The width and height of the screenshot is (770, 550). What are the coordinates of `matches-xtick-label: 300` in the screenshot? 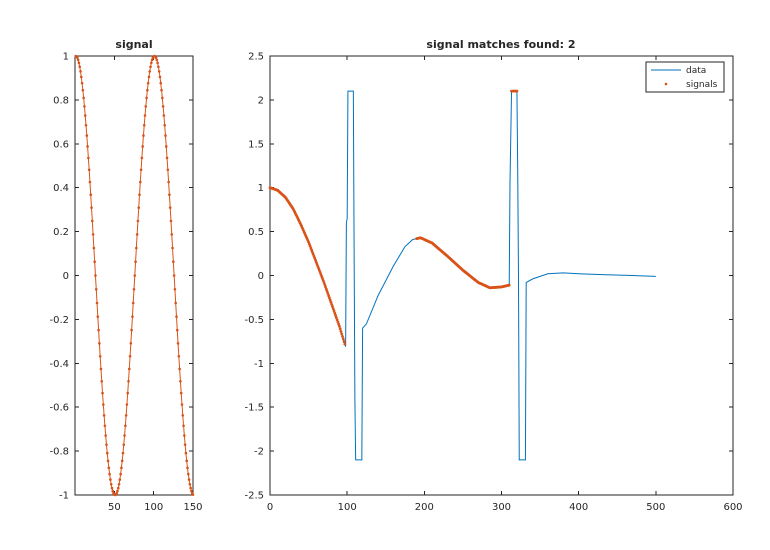 It's located at (501, 507).